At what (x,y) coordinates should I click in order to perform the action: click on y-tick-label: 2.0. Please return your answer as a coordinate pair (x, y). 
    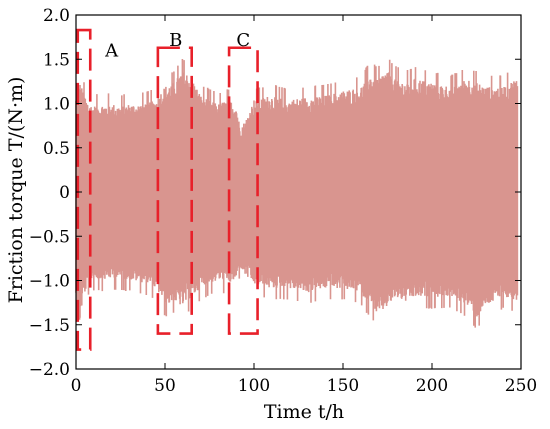
    Looking at the image, I should click on (56, 16).